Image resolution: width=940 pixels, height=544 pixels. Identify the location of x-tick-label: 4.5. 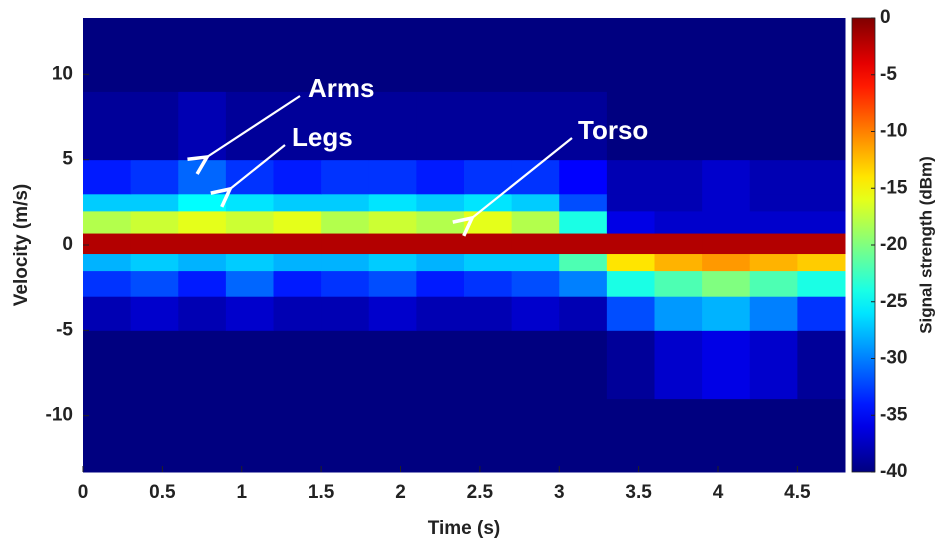
(797, 492).